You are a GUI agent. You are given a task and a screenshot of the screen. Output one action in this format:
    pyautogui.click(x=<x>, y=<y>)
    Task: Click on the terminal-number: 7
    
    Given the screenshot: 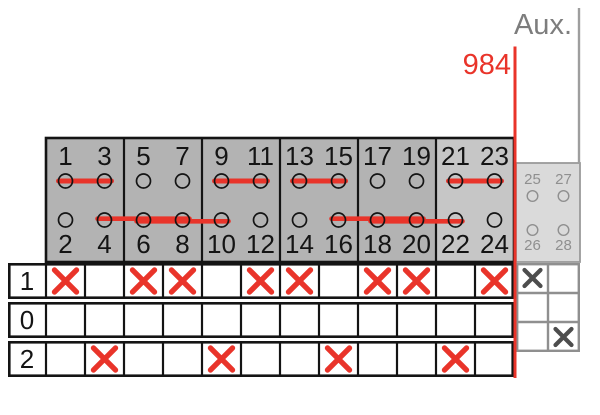 What is the action you would take?
    pyautogui.click(x=182, y=156)
    